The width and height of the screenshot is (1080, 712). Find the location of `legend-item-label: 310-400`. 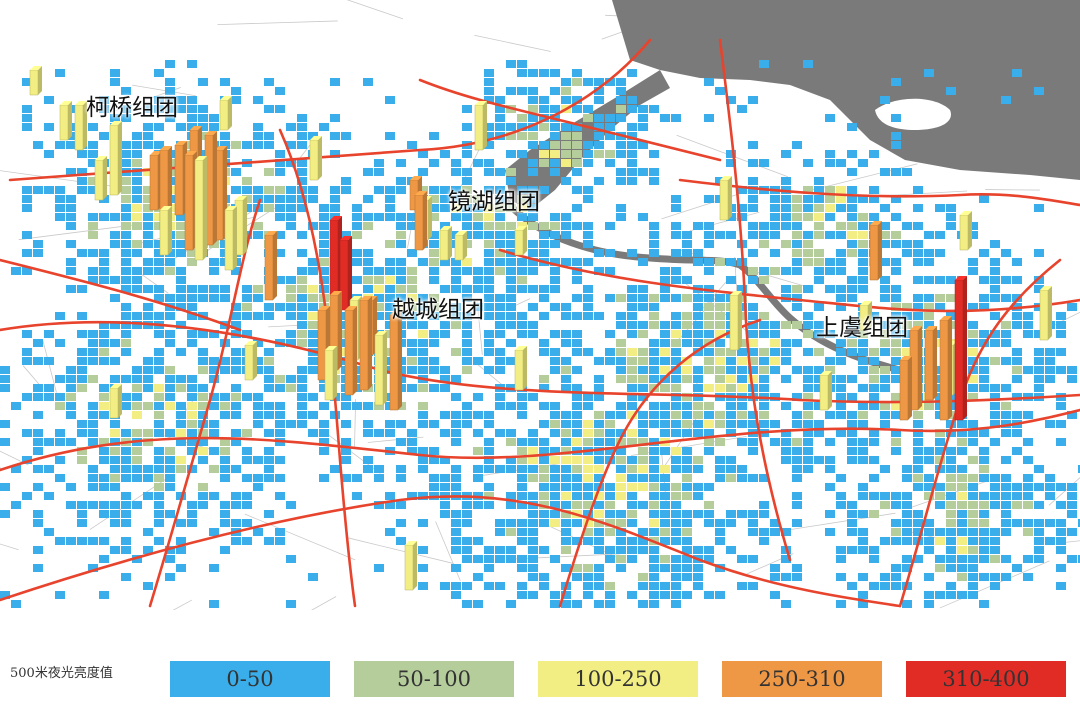

legend-item-label: 310-400 is located at coordinates (986, 679).